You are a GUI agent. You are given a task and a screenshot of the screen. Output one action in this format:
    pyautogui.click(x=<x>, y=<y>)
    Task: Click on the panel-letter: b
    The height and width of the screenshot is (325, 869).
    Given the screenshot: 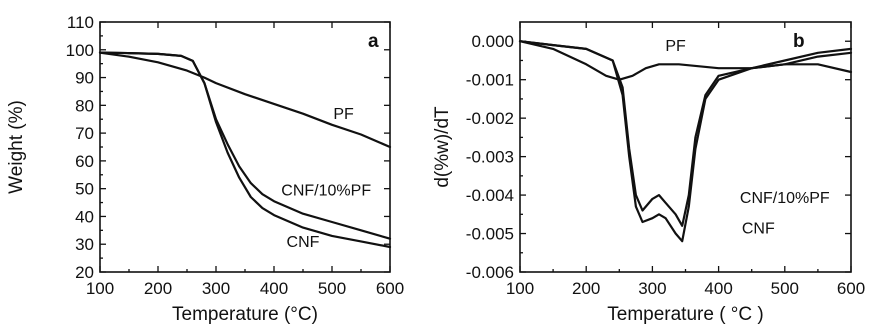 What is the action you would take?
    pyautogui.click(x=799, y=41)
    